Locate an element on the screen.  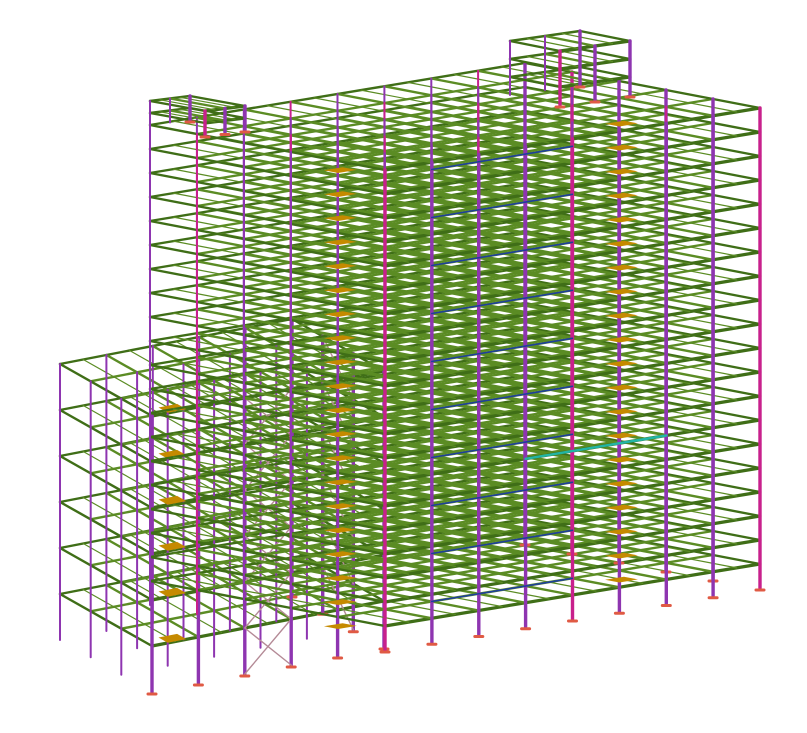
left-crown-frame-beams is located at coordinates (197, 109).